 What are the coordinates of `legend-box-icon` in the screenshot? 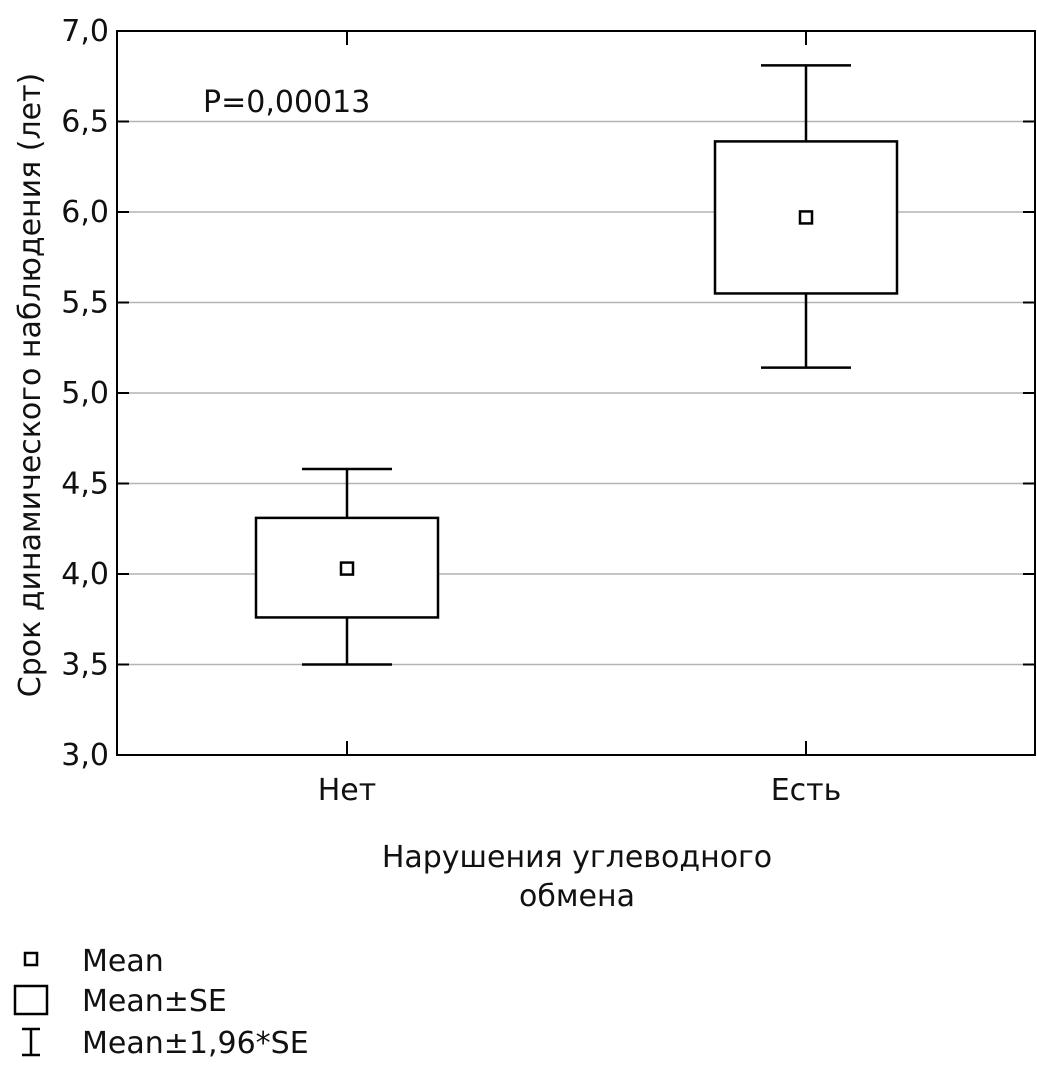 It's located at (31, 1000).